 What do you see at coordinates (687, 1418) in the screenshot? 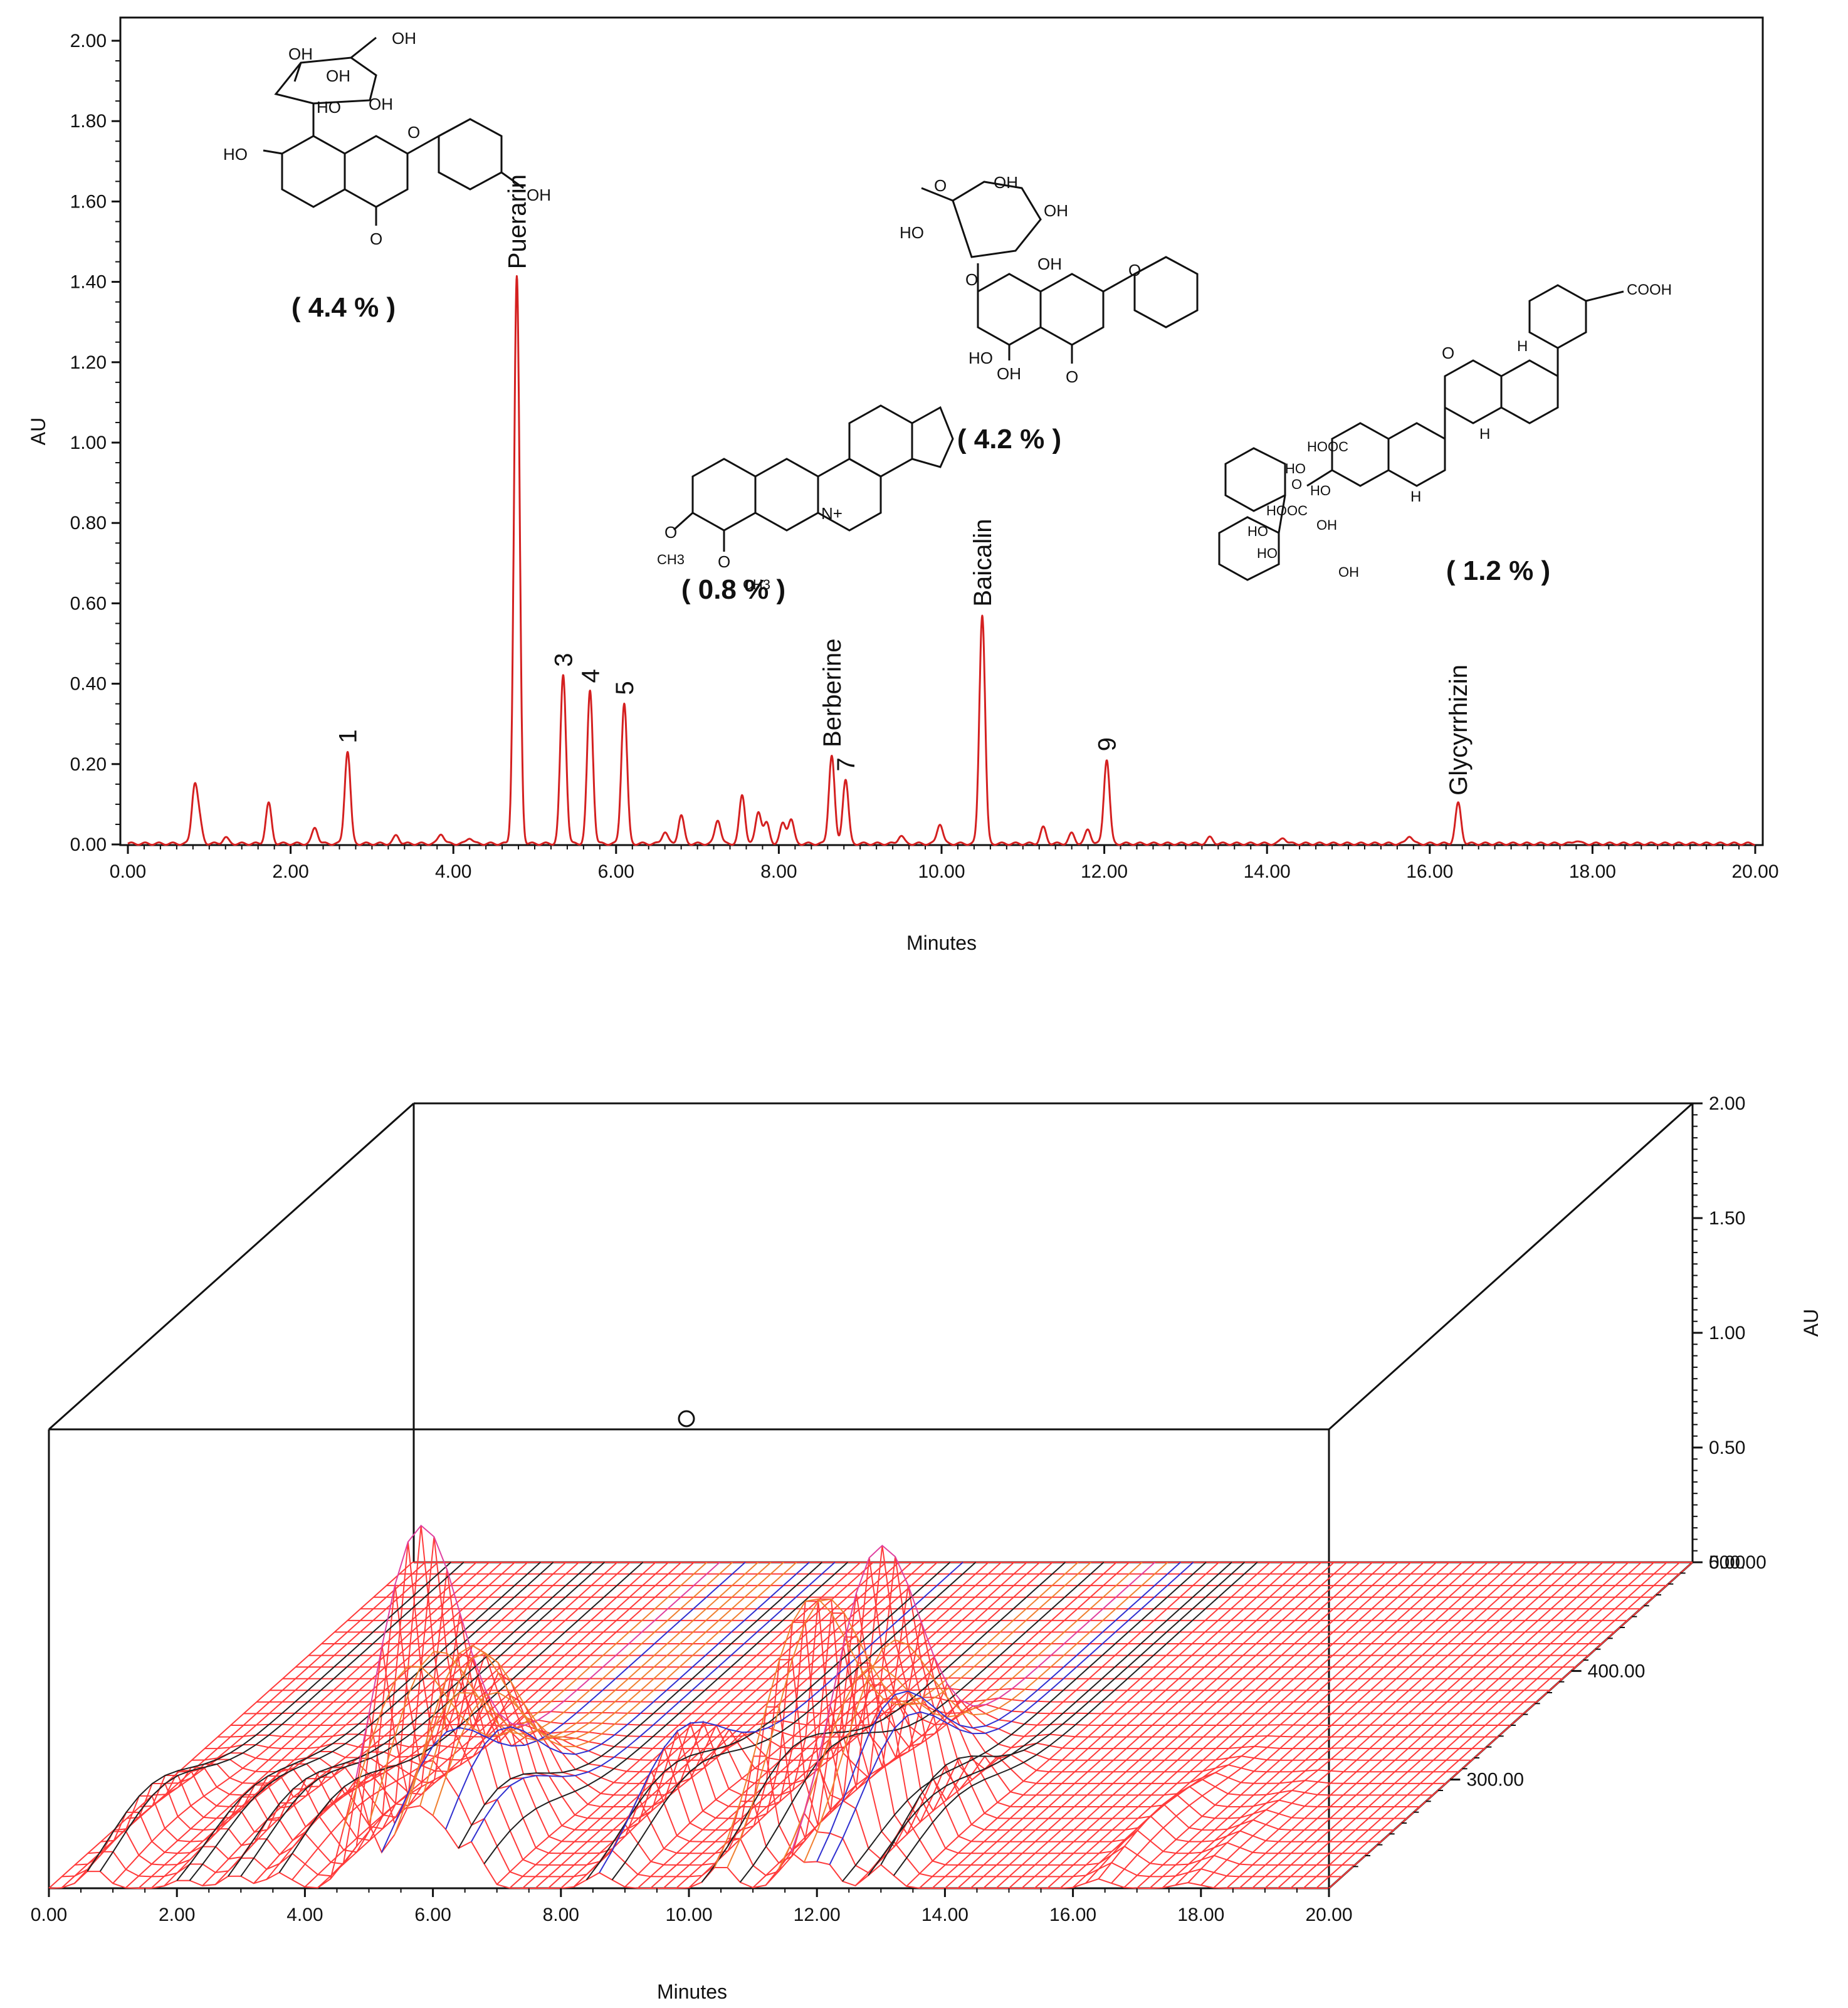
I see `rotate-handle` at bounding box center [687, 1418].